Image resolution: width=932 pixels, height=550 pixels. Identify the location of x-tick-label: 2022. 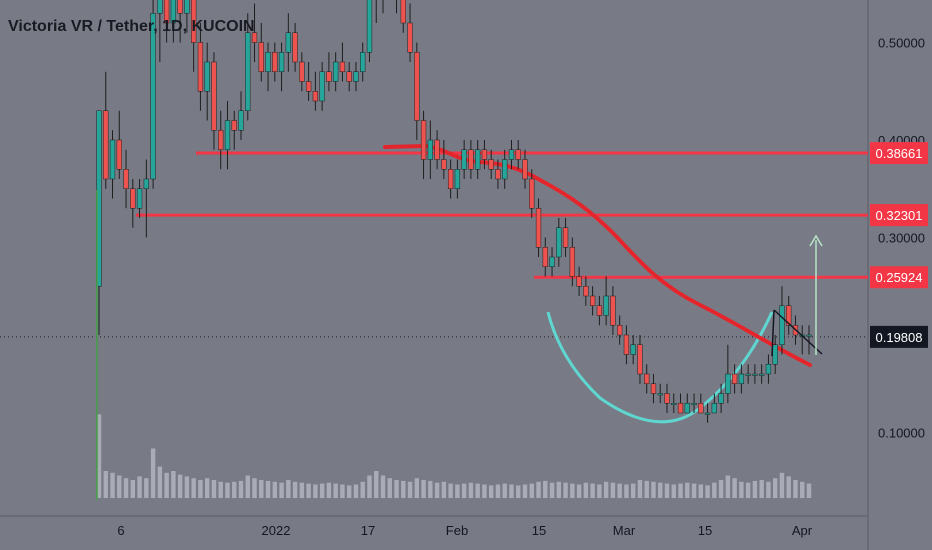
(276, 530).